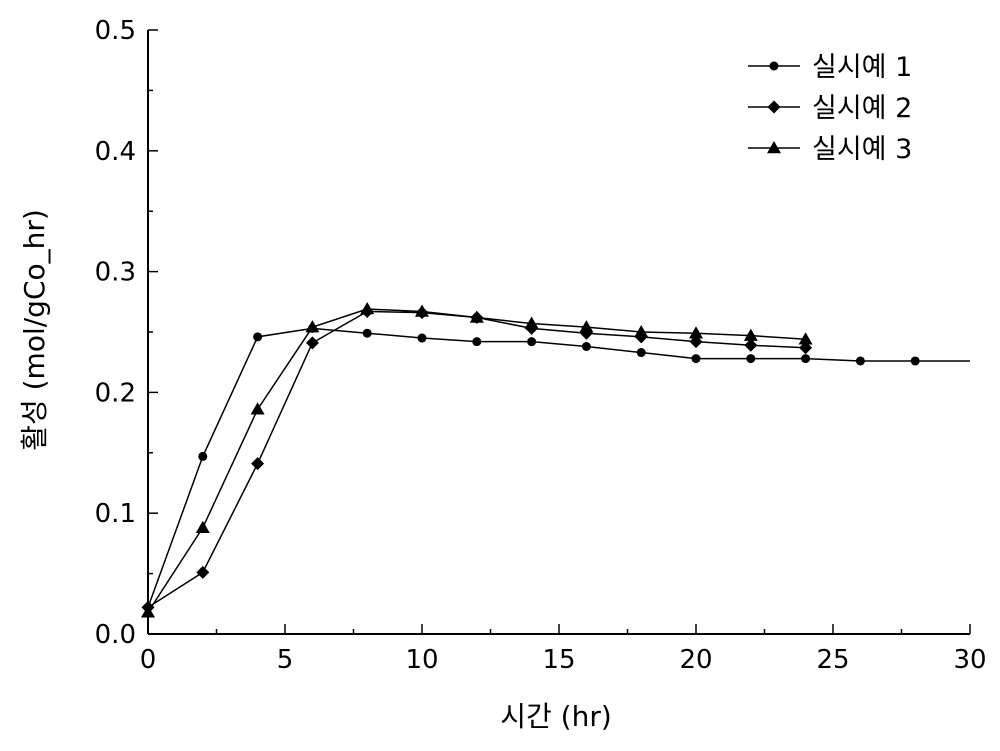  Describe the element at coordinates (34, 330) in the screenshot. I see `y-axis-label: 활성 (mol/gCo_hr)` at that location.